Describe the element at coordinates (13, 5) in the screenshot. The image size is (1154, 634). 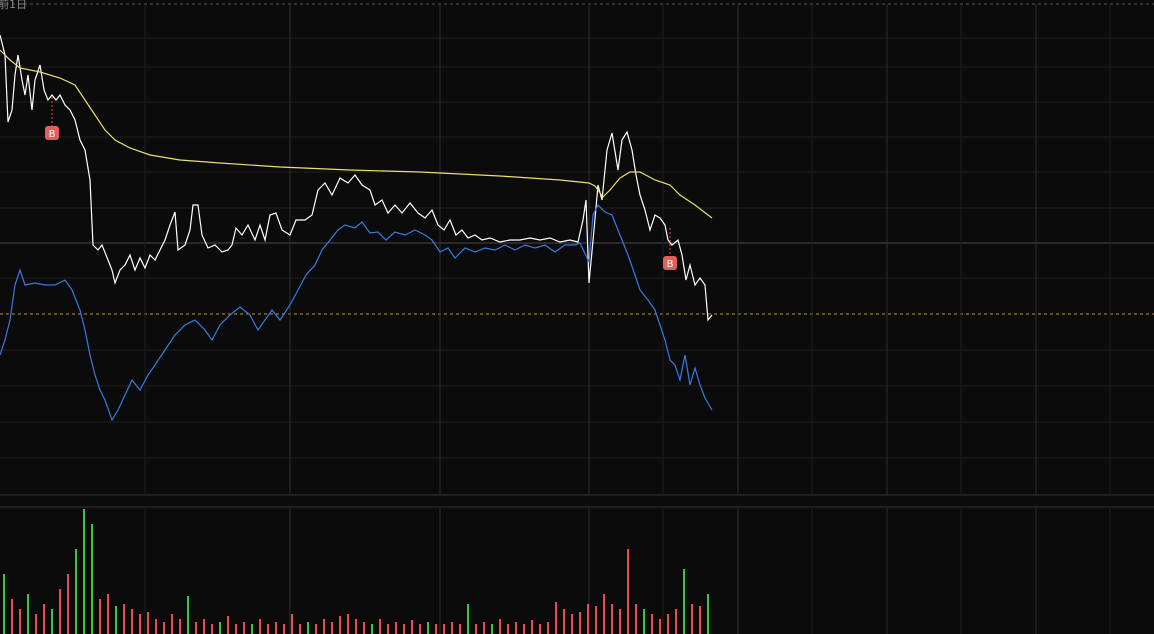
I see `day-label: 前1日` at that location.